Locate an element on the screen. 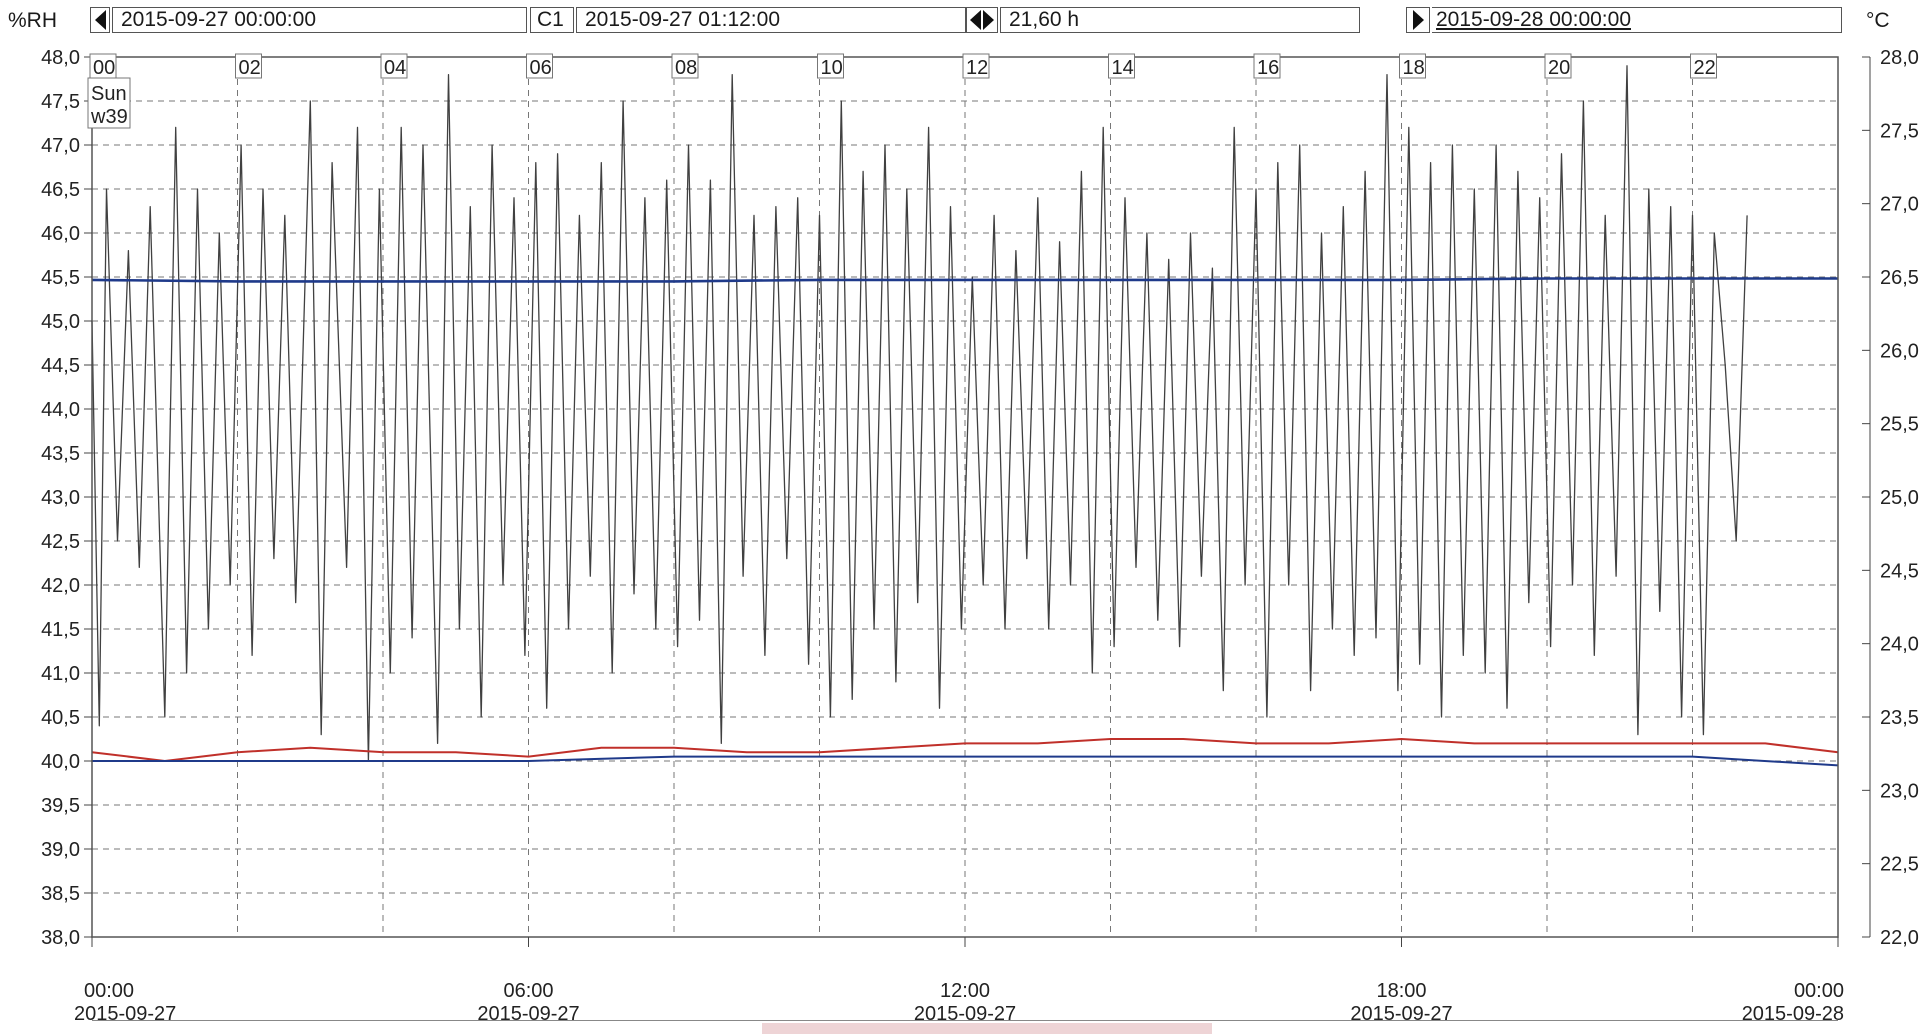 The width and height of the screenshot is (1932, 1034). cursor-label: C1 is located at coordinates (552, 20).